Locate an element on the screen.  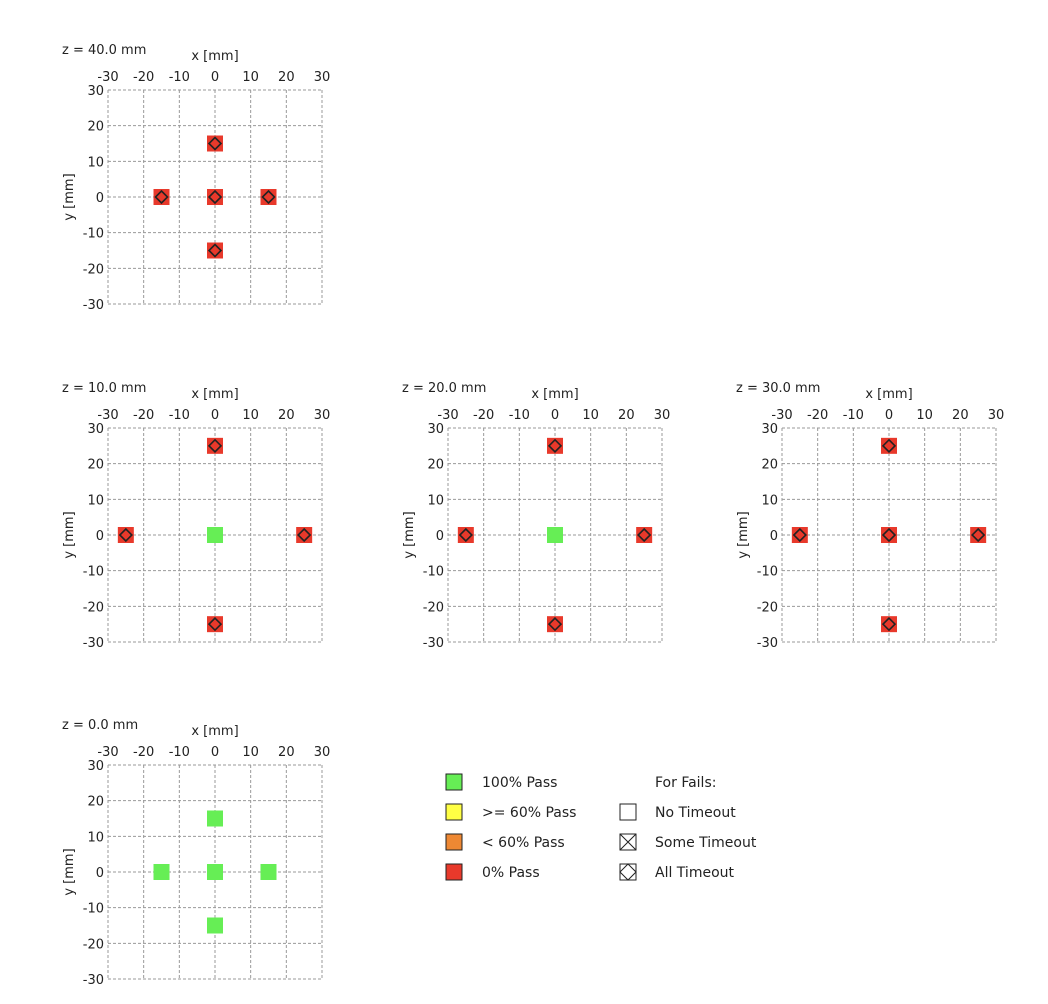
legend-label: < 60% Pass is located at coordinates (523, 843).